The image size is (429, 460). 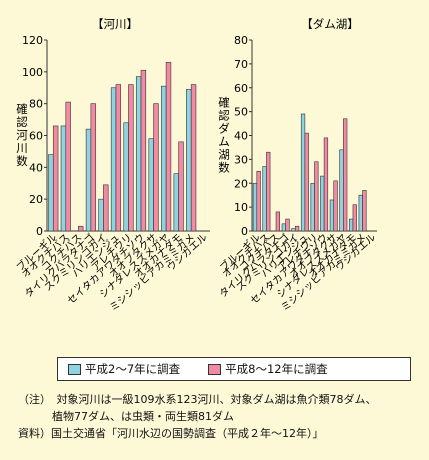 What do you see at coordinates (215, 369) in the screenshot?
I see `legend-swatch-series2` at bounding box center [215, 369].